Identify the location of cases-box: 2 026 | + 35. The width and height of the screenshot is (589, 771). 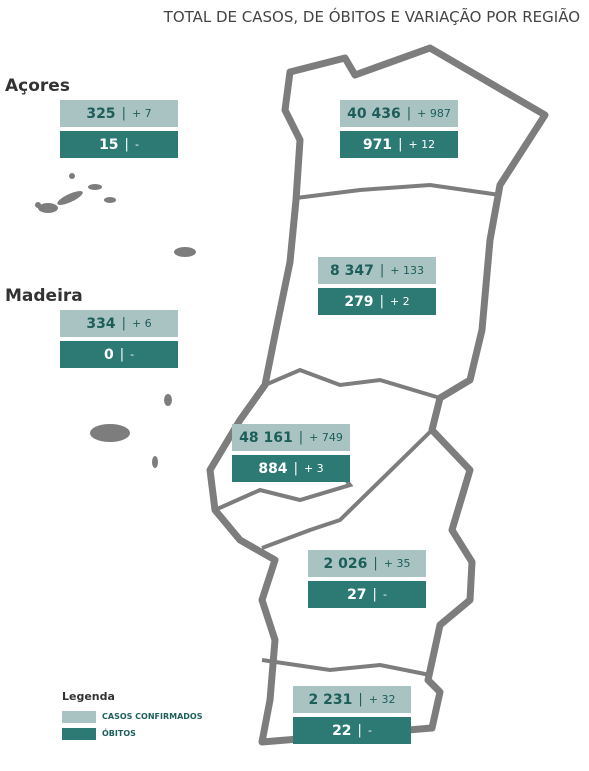
(367, 563).